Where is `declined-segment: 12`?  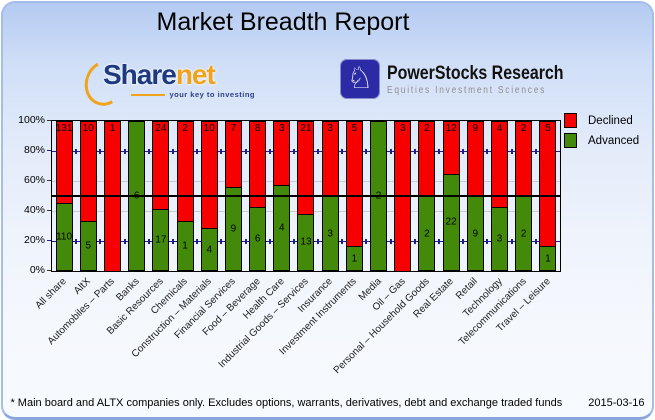 declined-segment: 12 is located at coordinates (451, 147).